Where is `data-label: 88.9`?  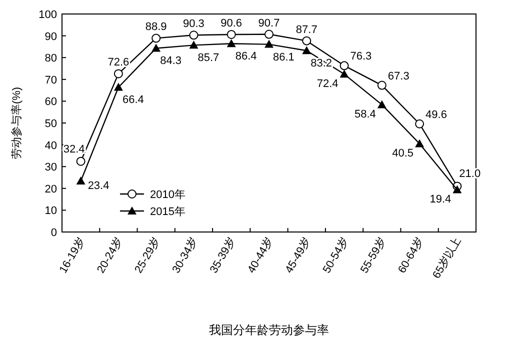 data-label: 88.9 is located at coordinates (156, 27).